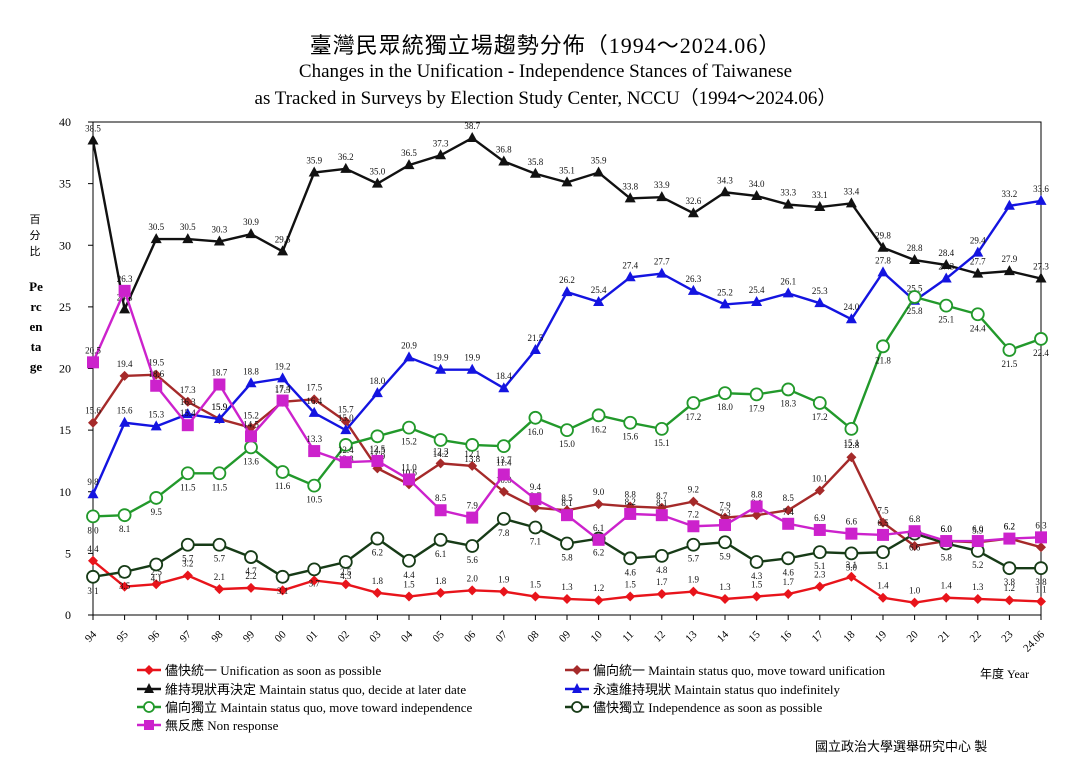 The image size is (1091, 769). What do you see at coordinates (378, 172) in the screenshot?
I see `data-label: 35.0` at bounding box center [378, 172].